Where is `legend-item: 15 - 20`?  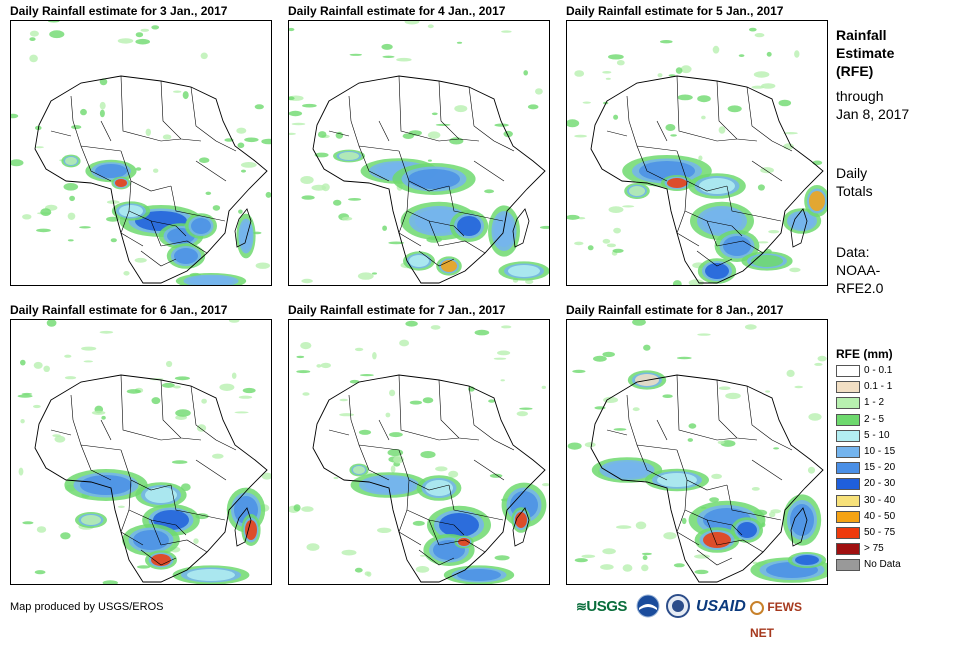 legend-item: 15 - 20 is located at coordinates (896, 469).